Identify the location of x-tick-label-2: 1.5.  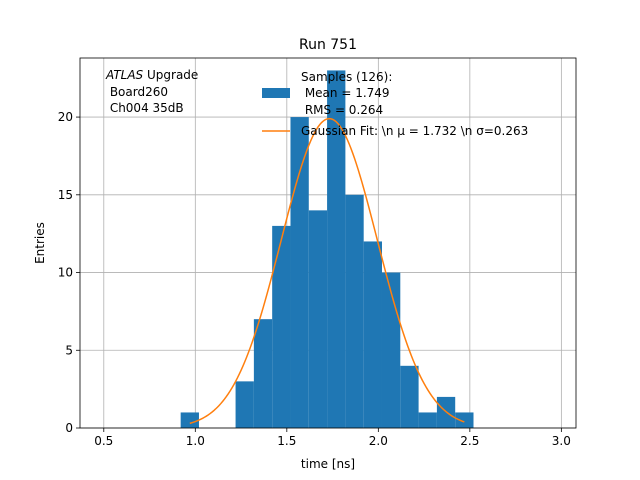
(286, 441).